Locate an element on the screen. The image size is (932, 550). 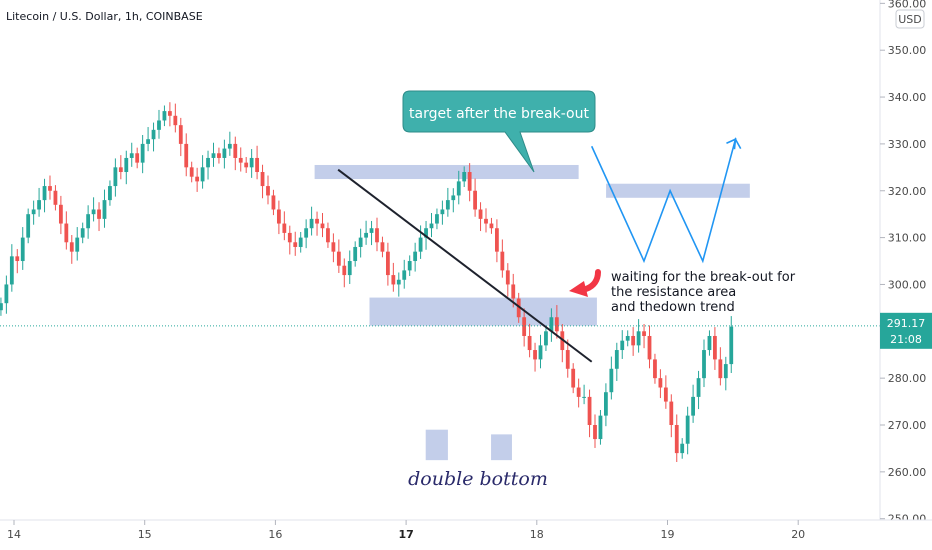
y-tick-label: 330.00 is located at coordinates (907, 144).